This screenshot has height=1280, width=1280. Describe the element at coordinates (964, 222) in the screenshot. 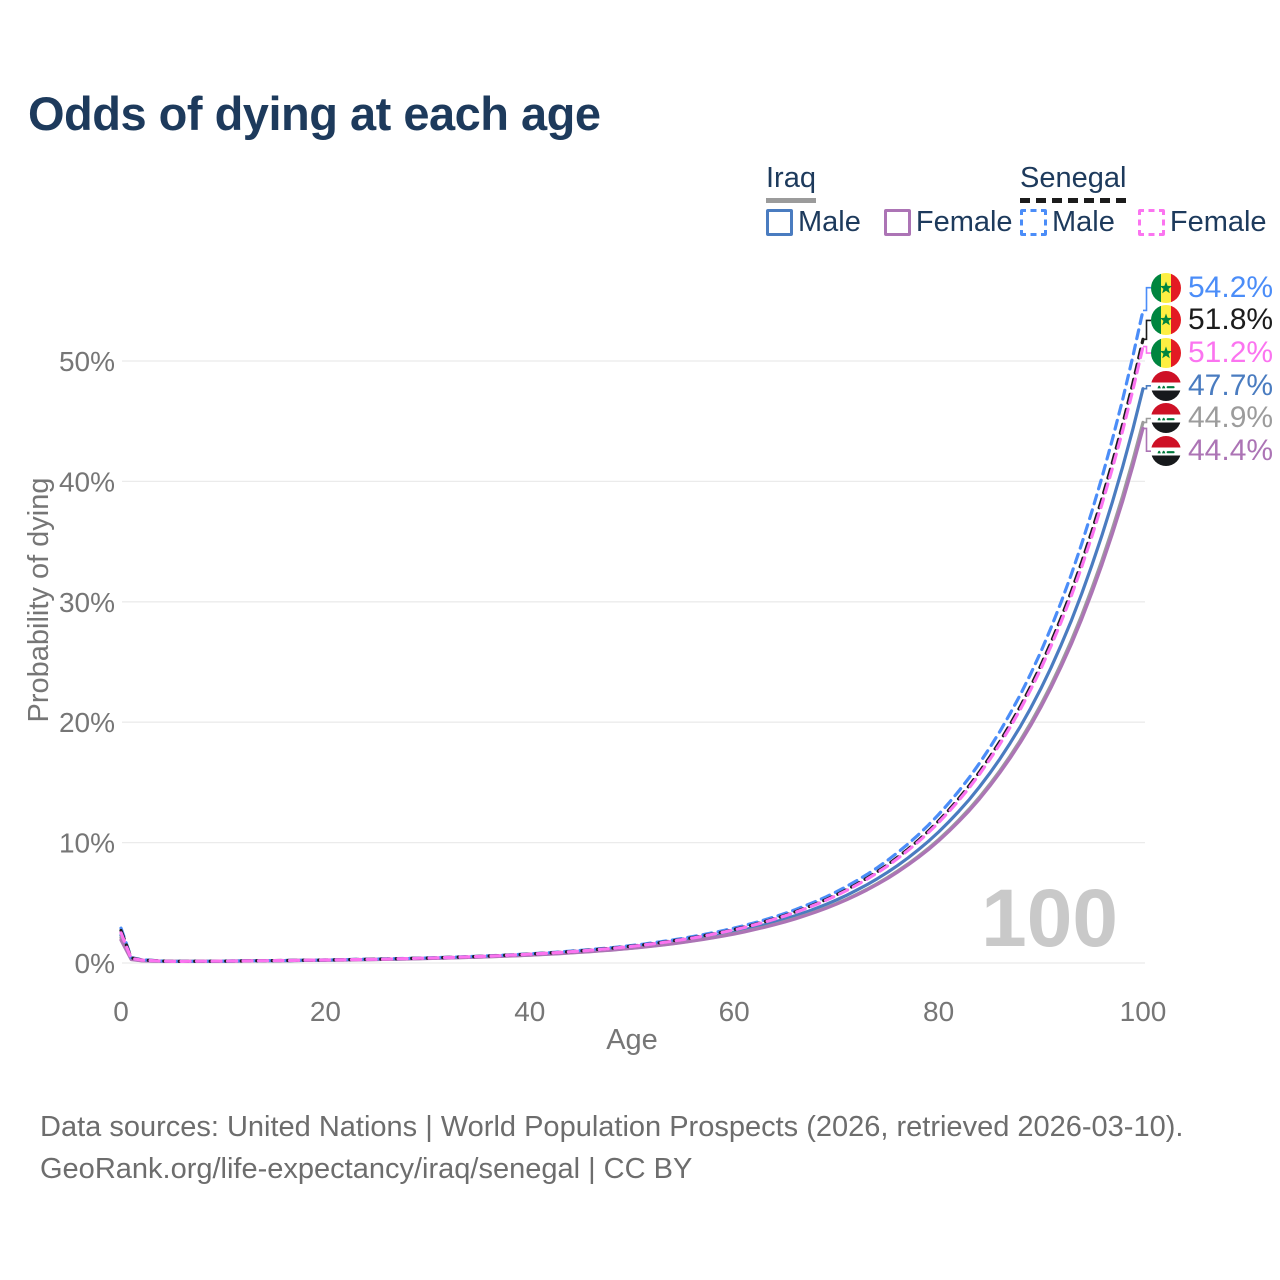

I see `legend-label-iraq-female: Female` at that location.